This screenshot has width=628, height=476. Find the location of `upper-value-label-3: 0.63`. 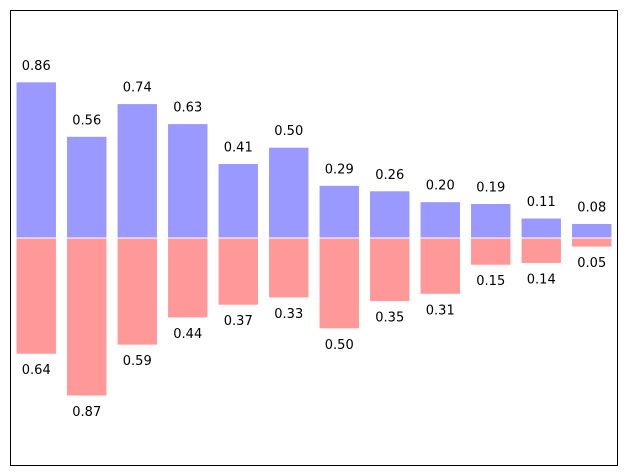

upper-value-label-3: 0.63 is located at coordinates (187, 108).